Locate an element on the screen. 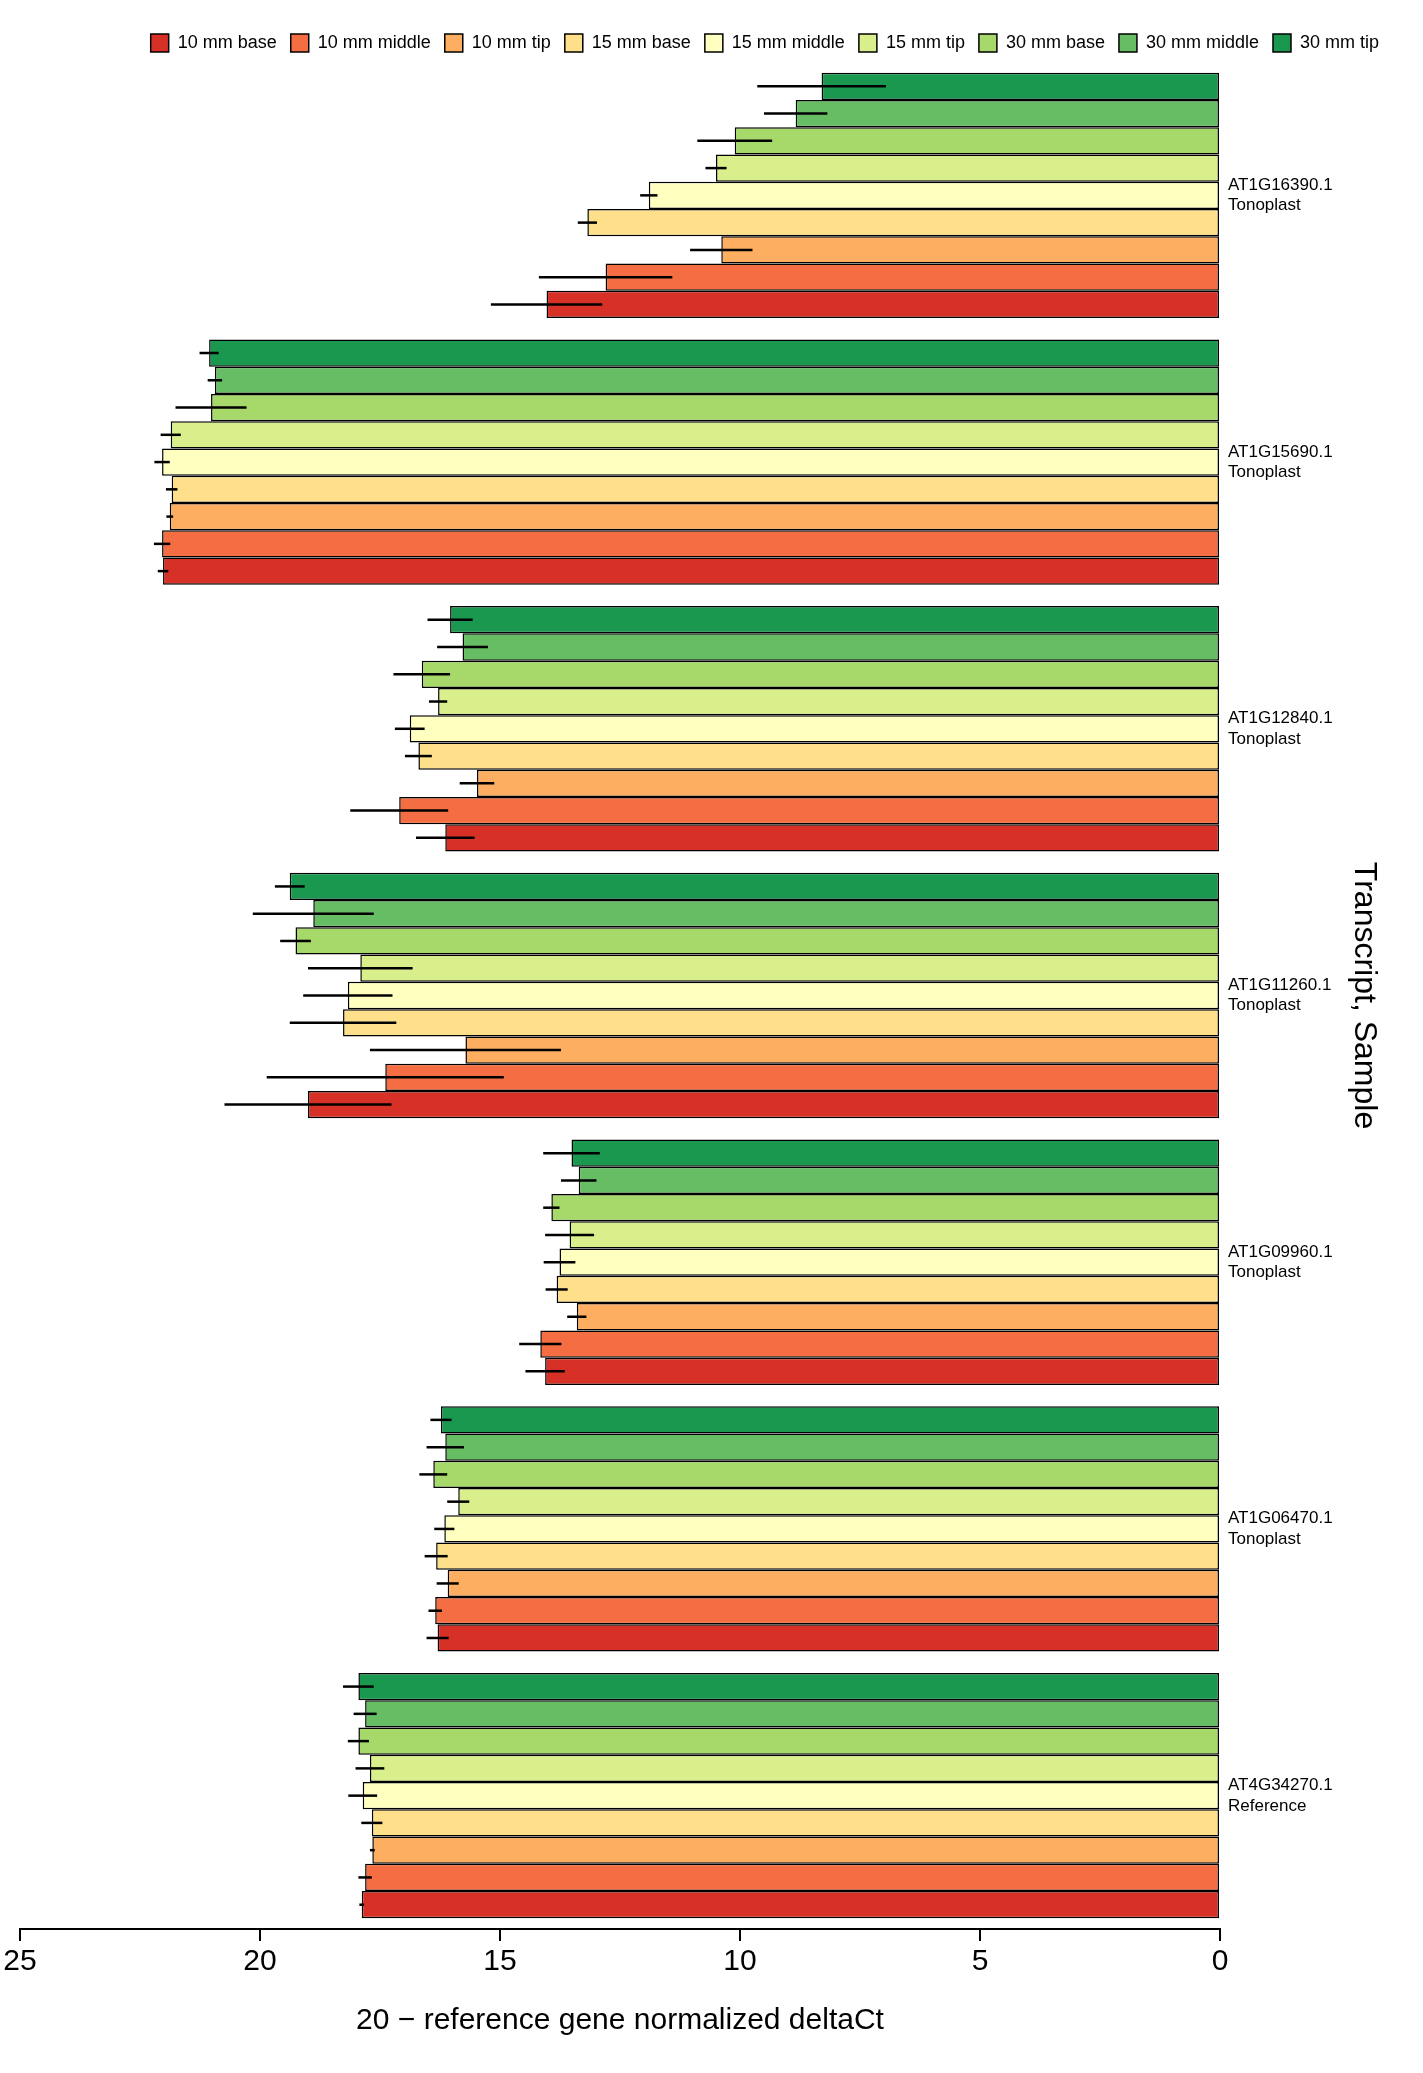 This screenshot has width=1423, height=2073. y-tick-label: AT1G06470.1 Tonoplast is located at coordinates (1280, 1528).